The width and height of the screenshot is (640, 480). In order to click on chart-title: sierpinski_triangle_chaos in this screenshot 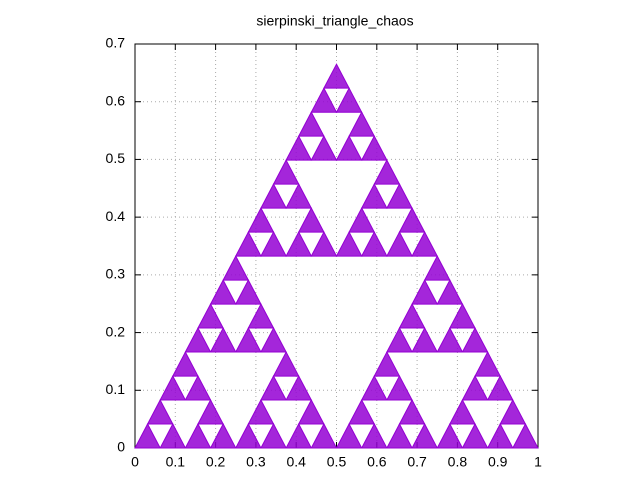, I will do `click(334, 21)`.